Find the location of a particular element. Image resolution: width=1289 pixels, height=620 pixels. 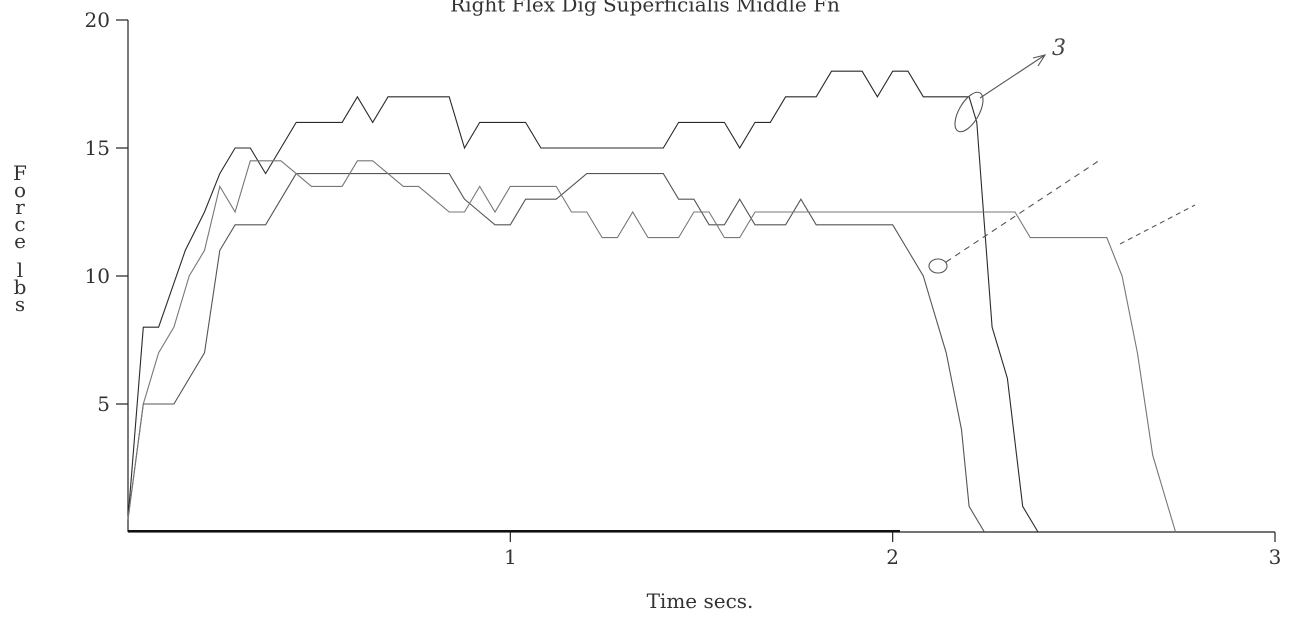

y-tick-label: 15 is located at coordinates (97, 148).